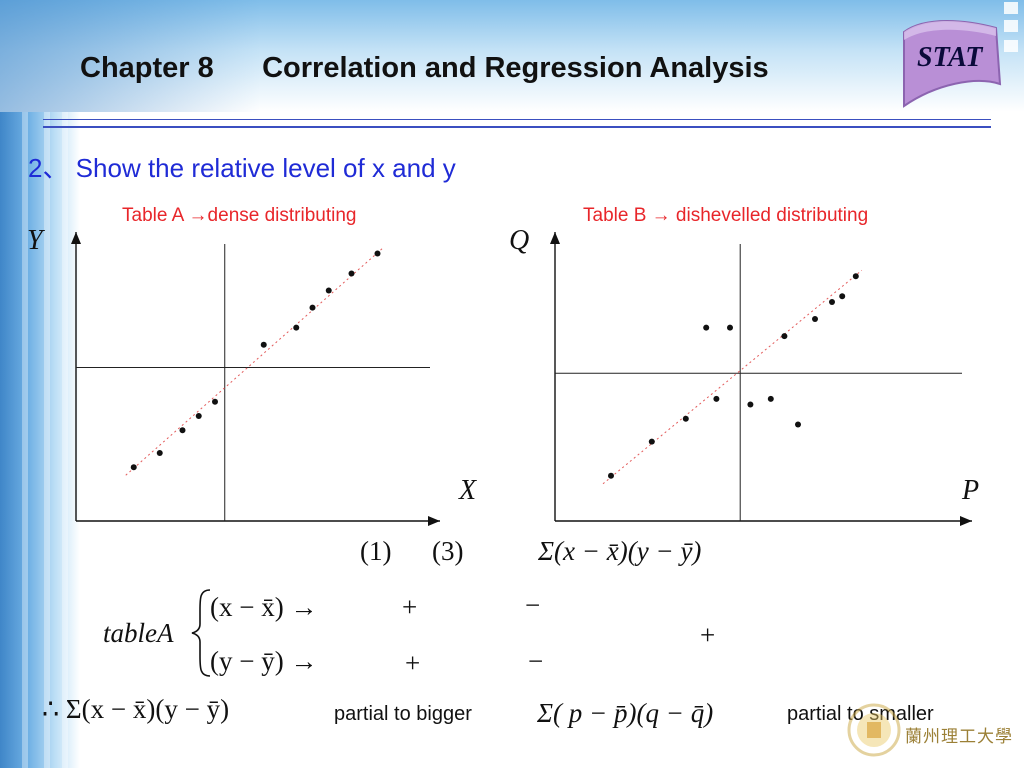  I want to click on table-a-name: tableA, so click(138, 633).